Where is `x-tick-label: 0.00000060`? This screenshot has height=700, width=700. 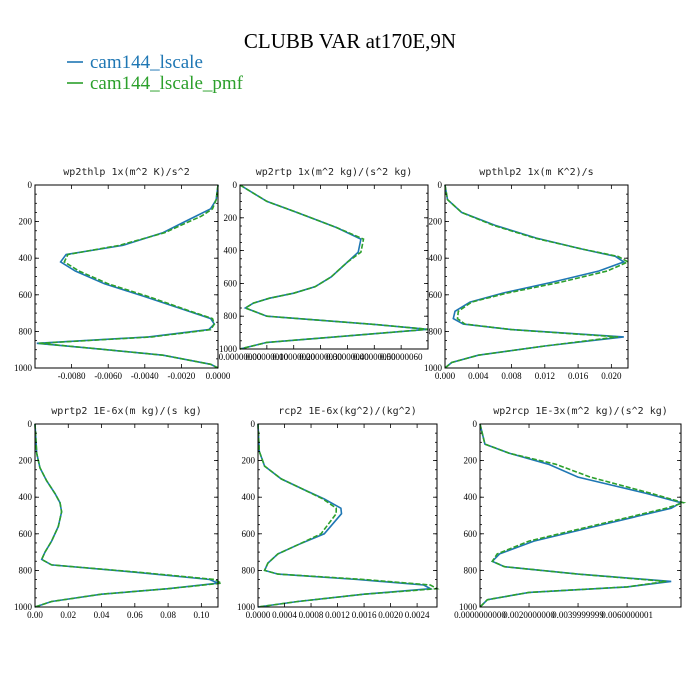
x-tick-label: 0.00000060 is located at coordinates (401, 357).